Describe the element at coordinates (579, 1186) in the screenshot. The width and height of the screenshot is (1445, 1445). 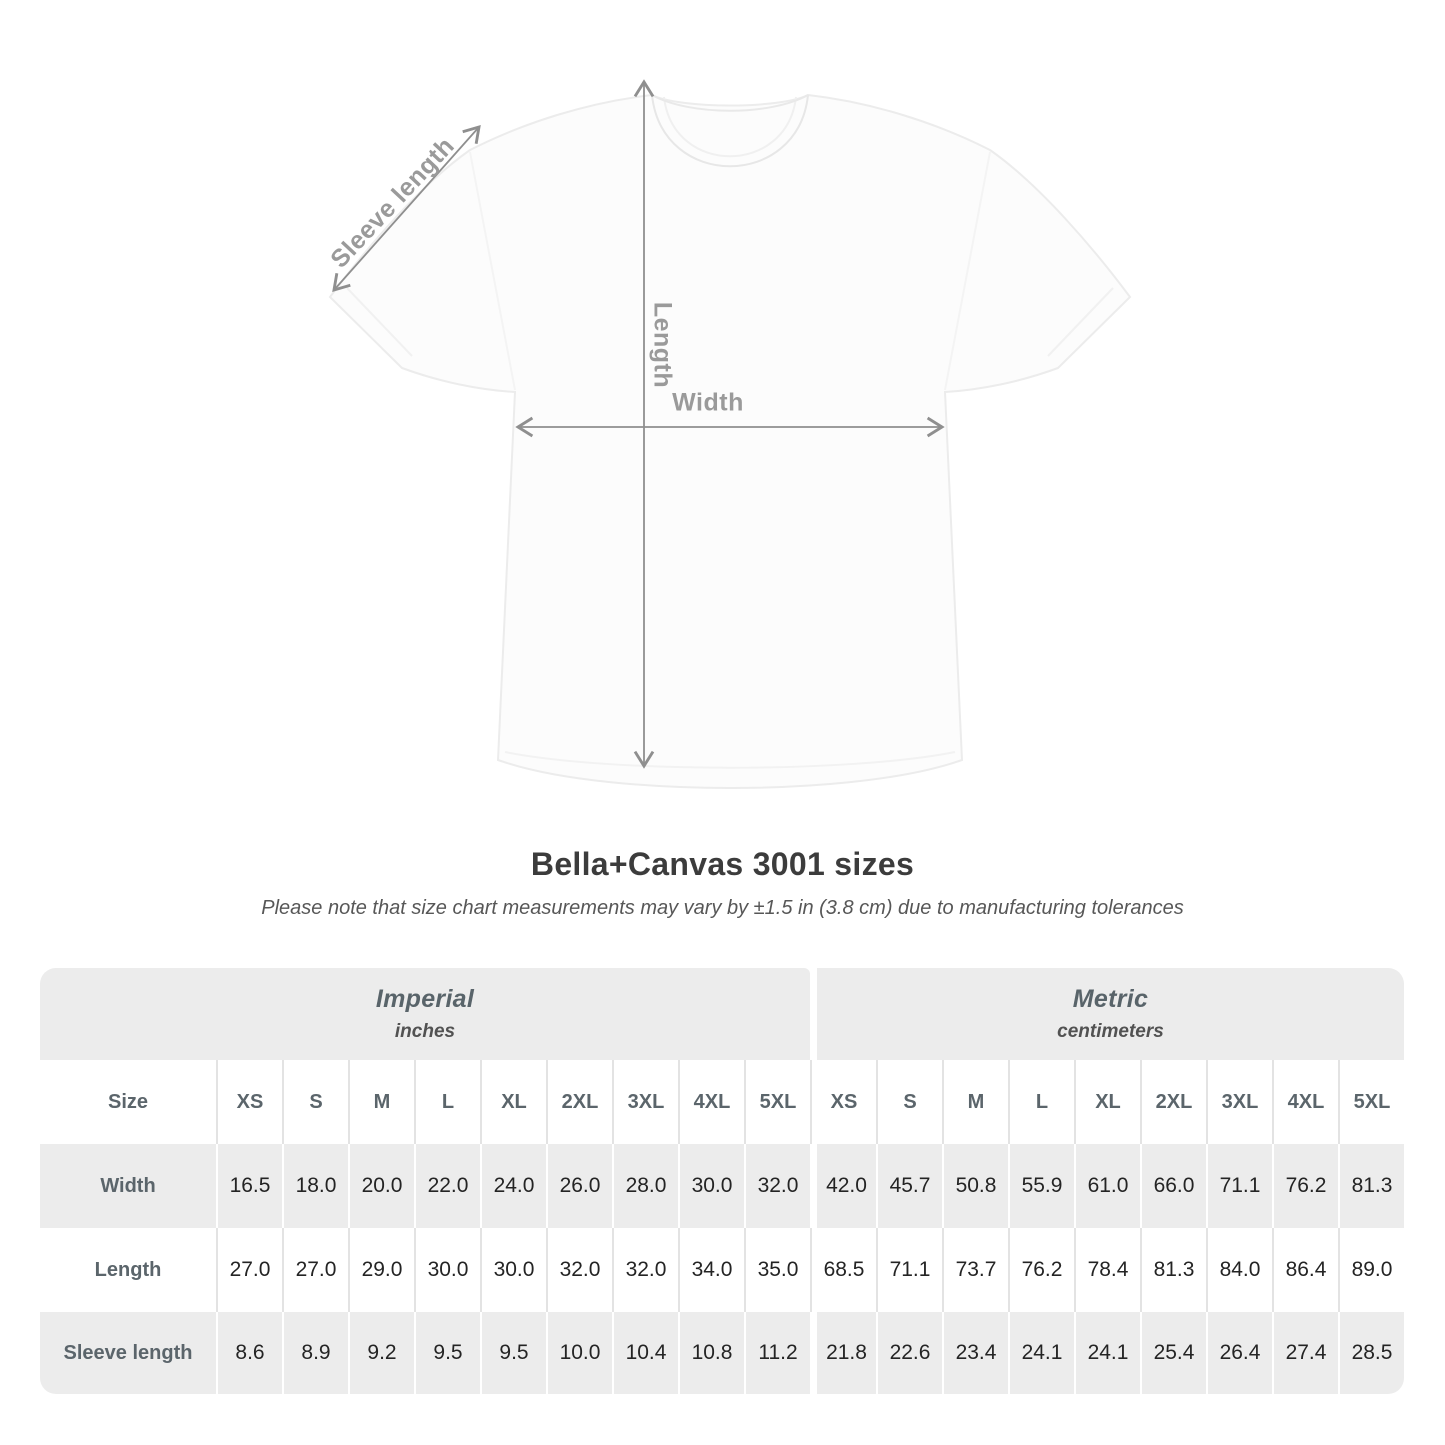
I see `value-cell: 26.0` at that location.